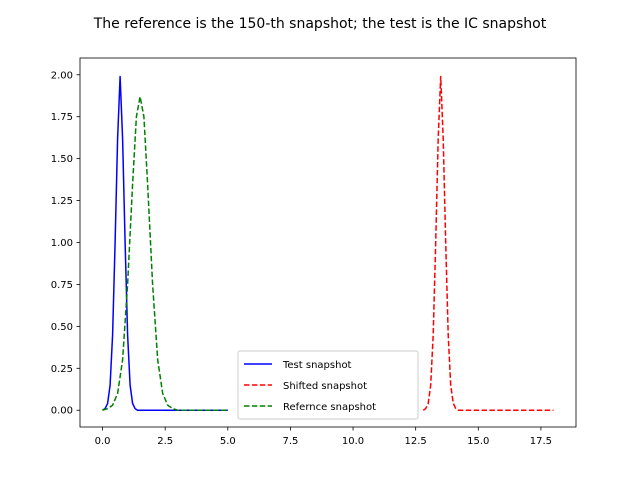 The height and width of the screenshot is (480, 640). I want to click on y-tick-label: 2.00, so click(62, 75).